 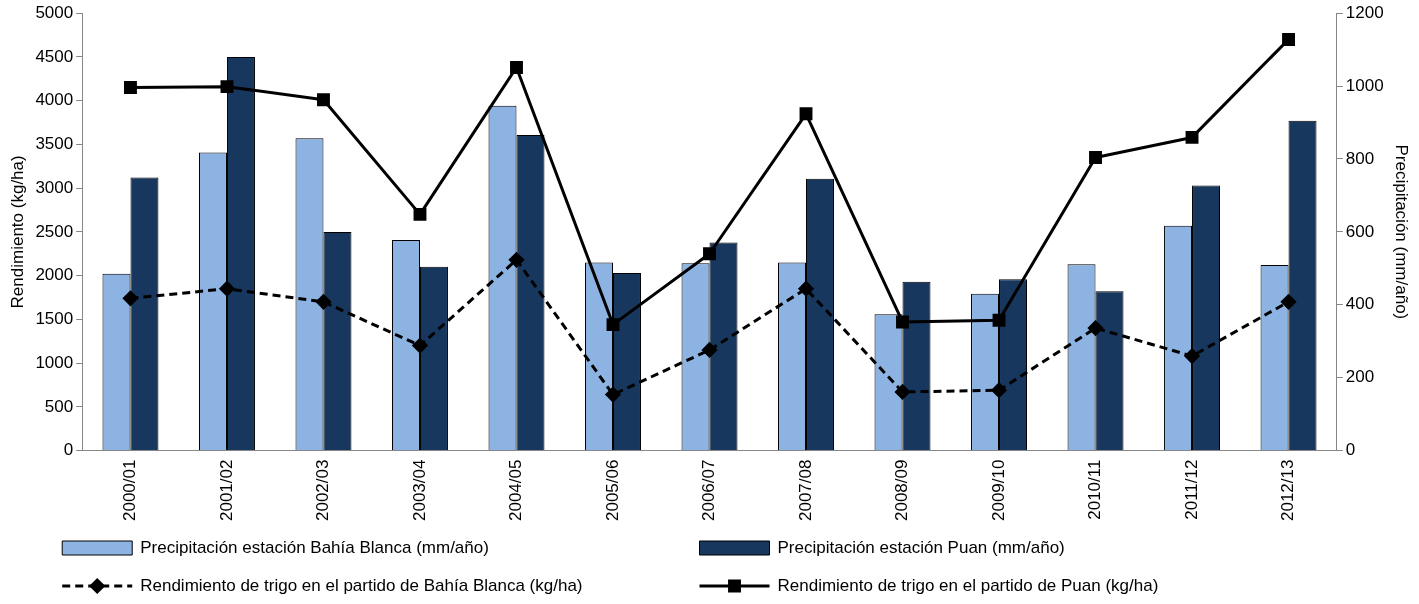 I want to click on x-tick-label: 2009/10, so click(x=998, y=490).